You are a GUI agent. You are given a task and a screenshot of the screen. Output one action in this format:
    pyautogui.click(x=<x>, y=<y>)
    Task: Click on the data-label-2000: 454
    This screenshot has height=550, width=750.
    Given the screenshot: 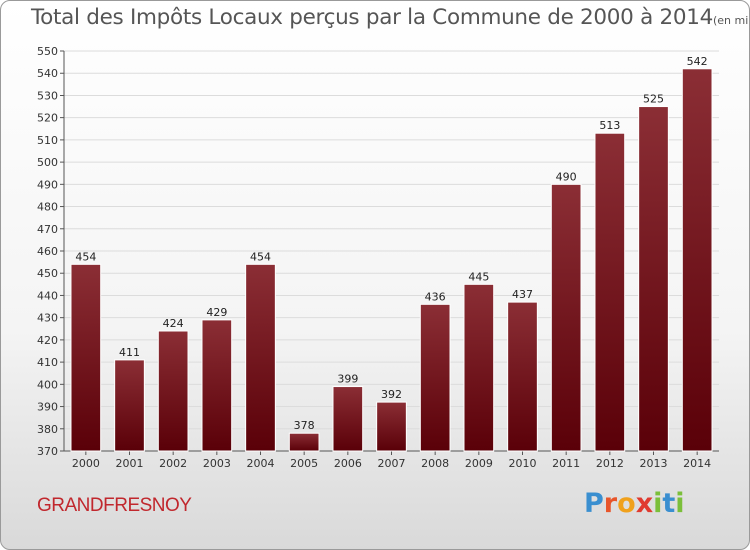 What is the action you would take?
    pyautogui.click(x=85, y=256)
    